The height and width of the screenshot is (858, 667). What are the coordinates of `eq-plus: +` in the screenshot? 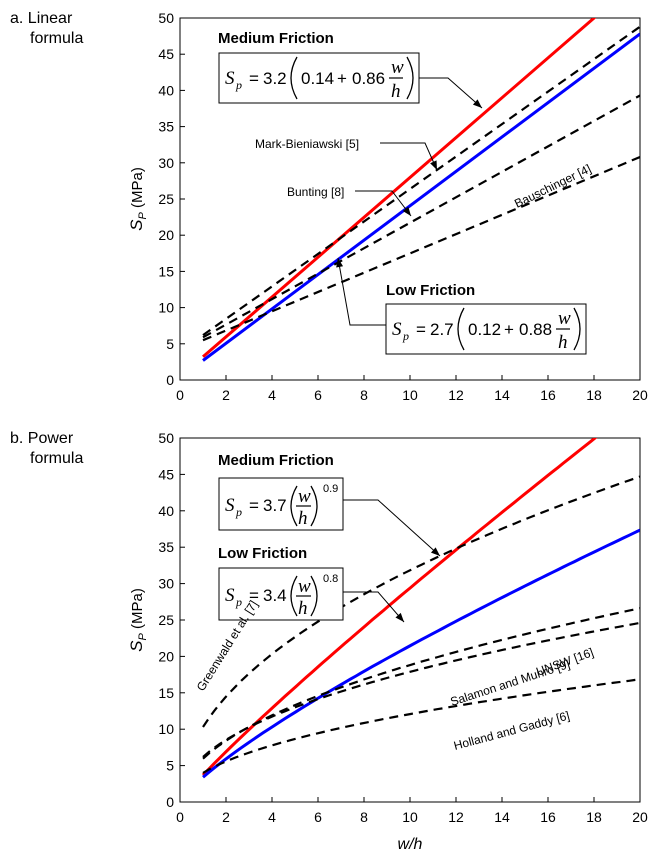 It's located at (509, 329).